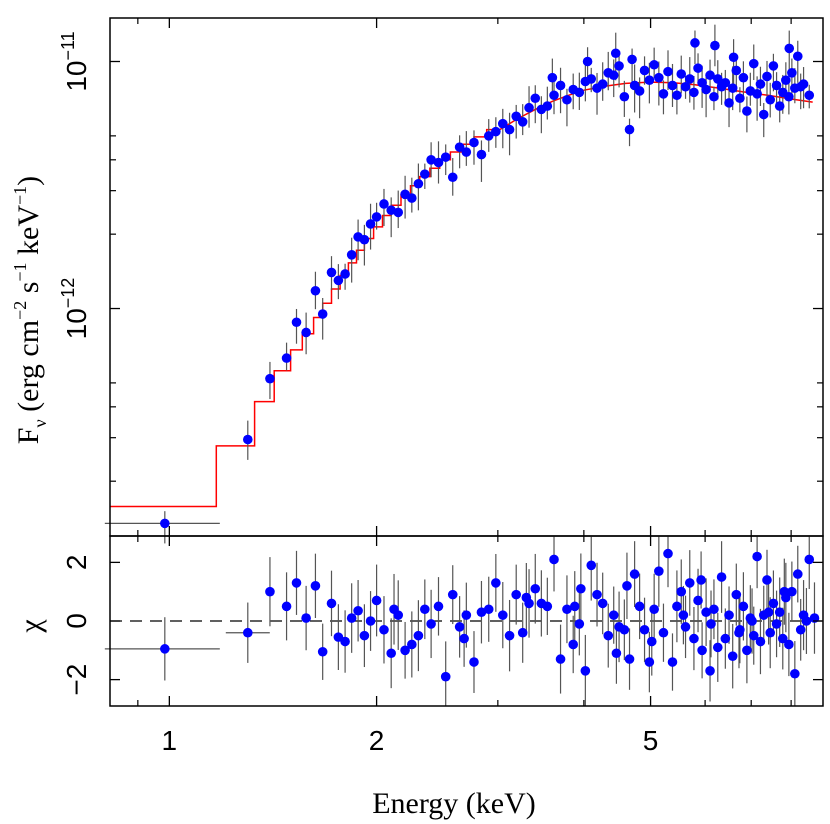 This screenshot has height=824, width=830. What do you see at coordinates (170, 740) in the screenshot?
I see `x-tick-label: 1` at bounding box center [170, 740].